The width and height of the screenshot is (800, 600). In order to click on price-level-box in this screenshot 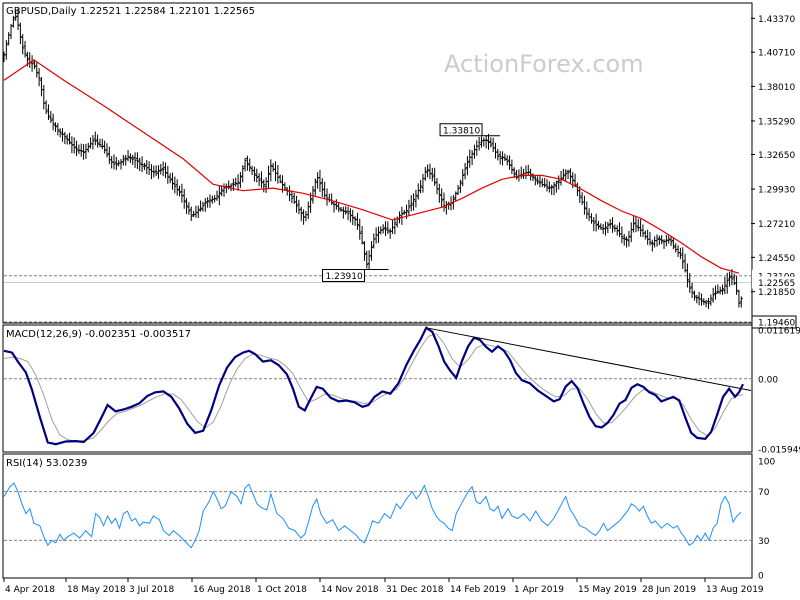, I will do `click(774, 322)`.